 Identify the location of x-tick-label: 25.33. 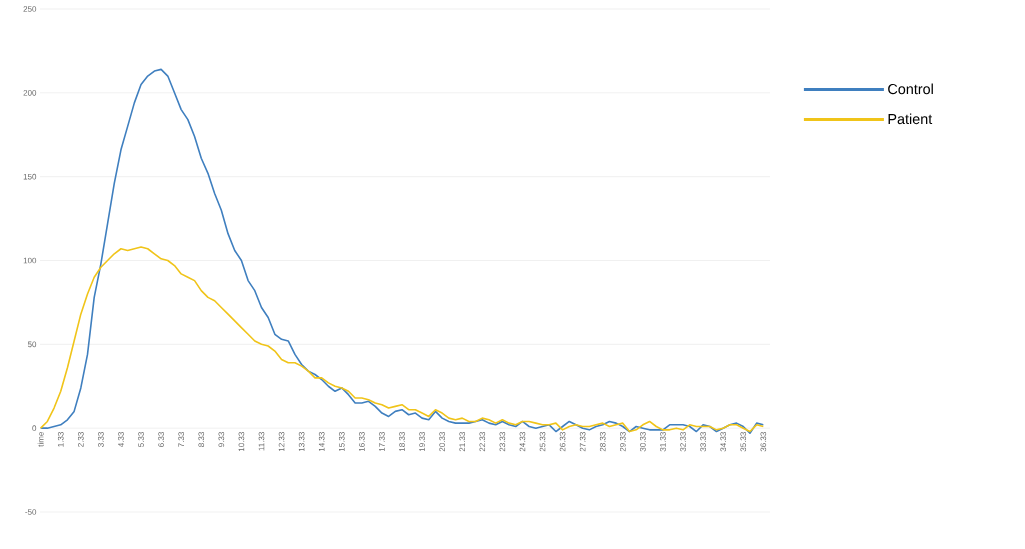
(542, 442).